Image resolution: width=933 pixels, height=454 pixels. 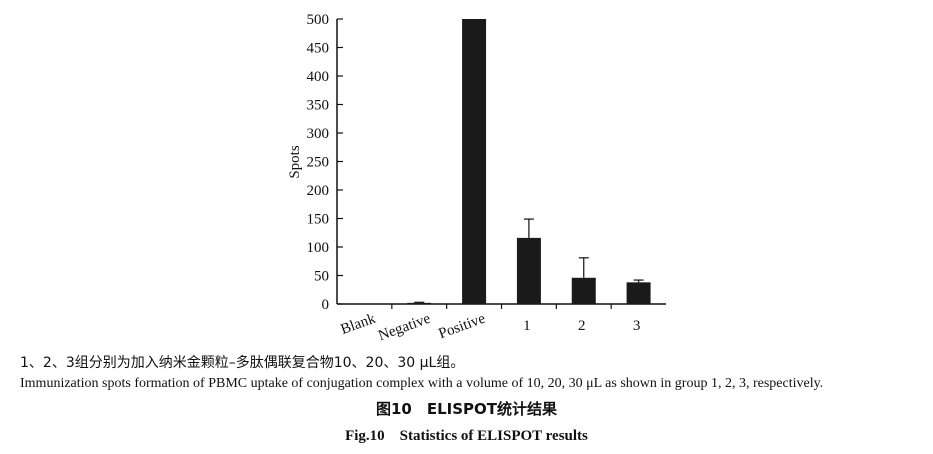 What do you see at coordinates (318, 163) in the screenshot?
I see `y-tick-label-250: 250` at bounding box center [318, 163].